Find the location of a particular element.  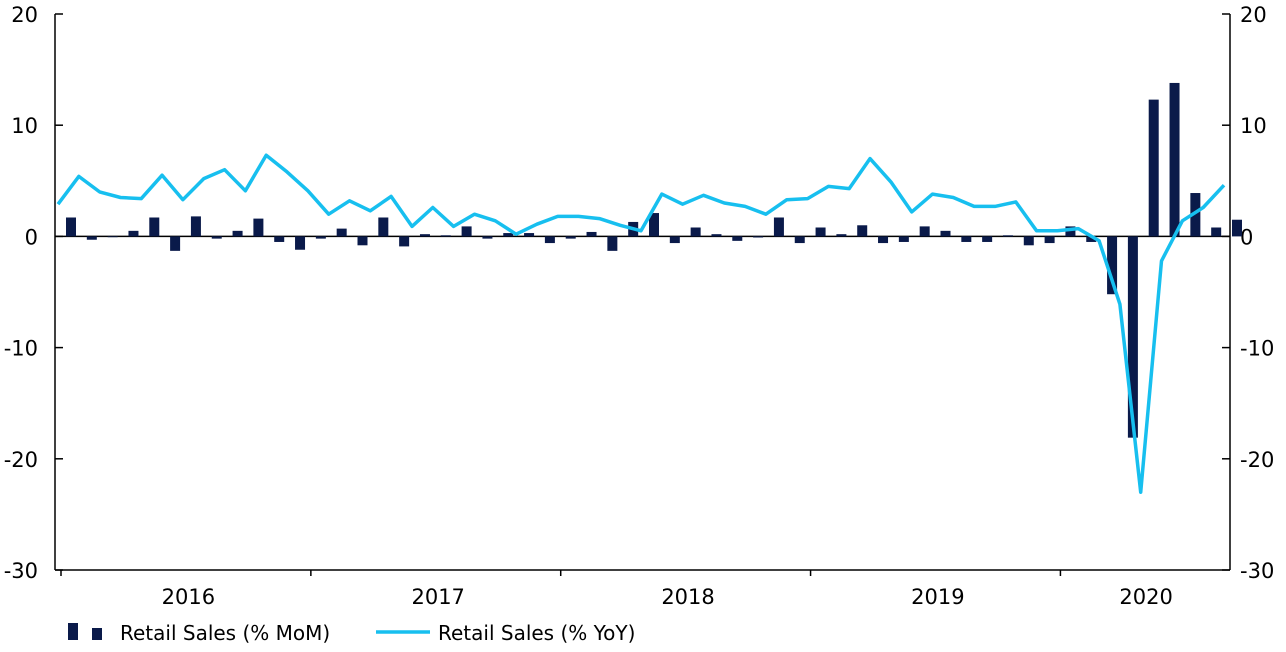

right-y-tick-label: 0 is located at coordinates (1246, 237).